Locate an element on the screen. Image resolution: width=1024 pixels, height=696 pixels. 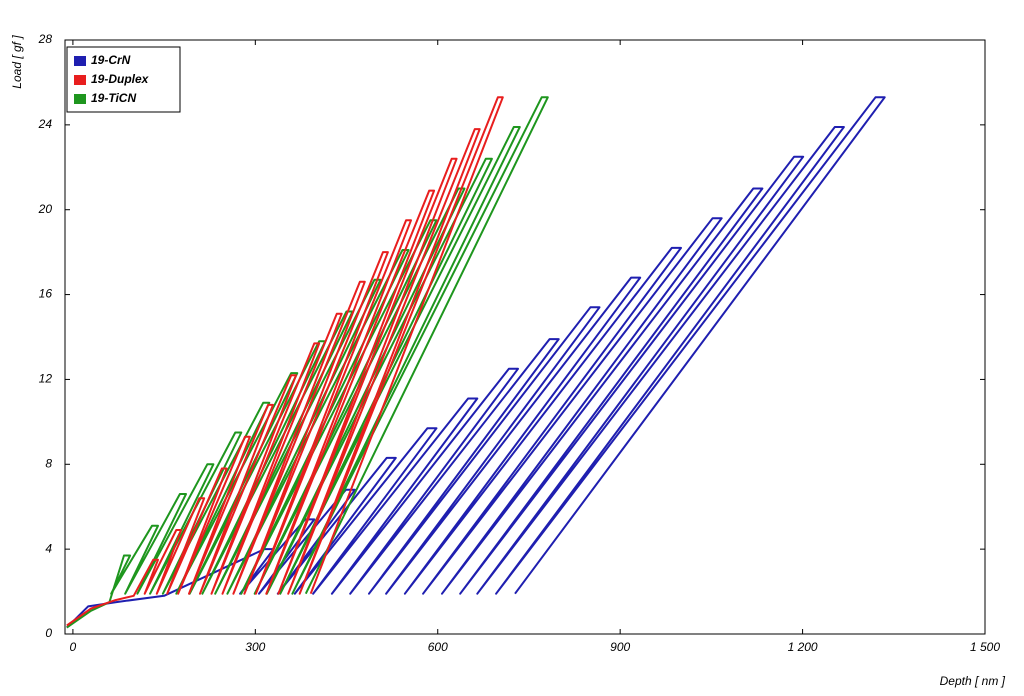
x-tick-label: 600 is located at coordinates (438, 647).